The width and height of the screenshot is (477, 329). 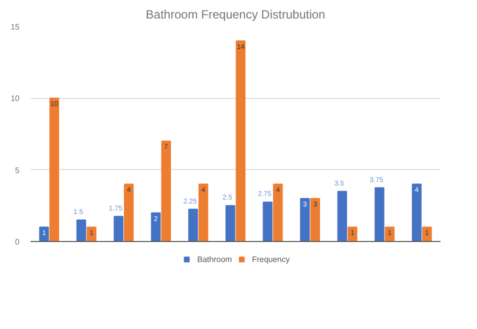 I want to click on legend-label: Frequency, so click(x=271, y=259).